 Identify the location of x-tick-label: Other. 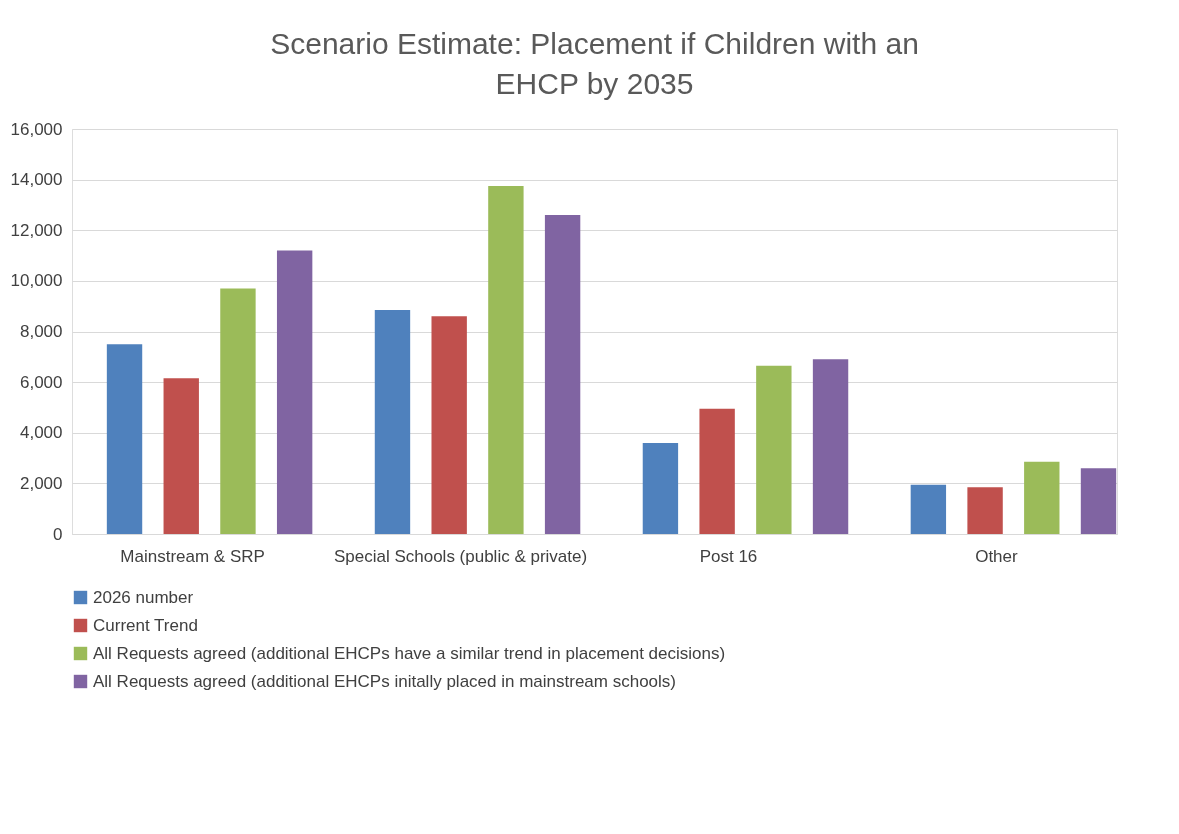
(997, 556).